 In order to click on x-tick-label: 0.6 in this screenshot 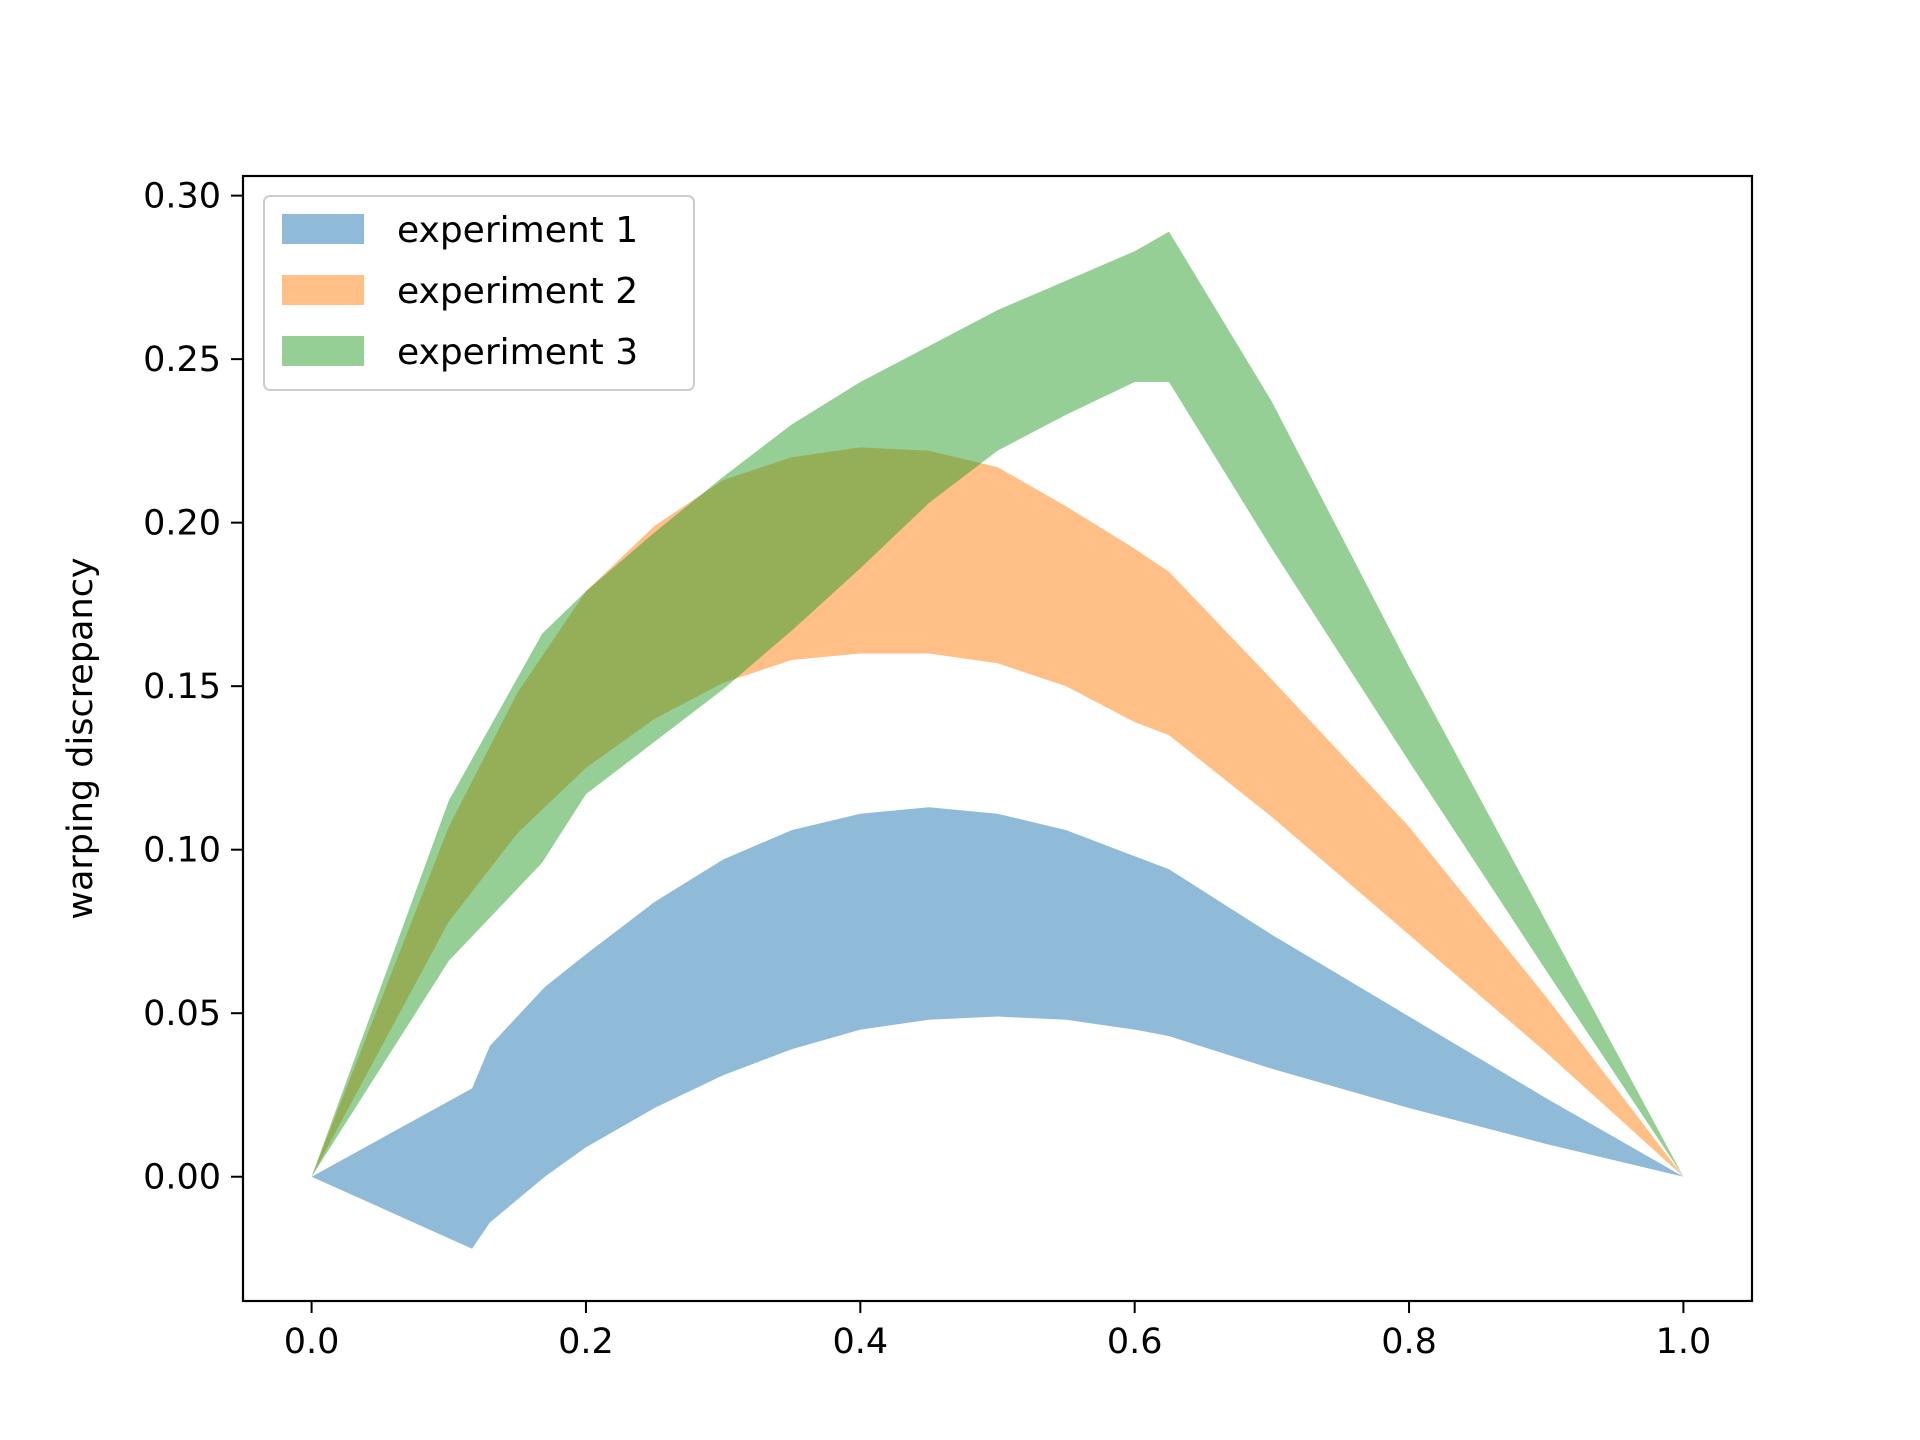, I will do `click(1135, 1342)`.